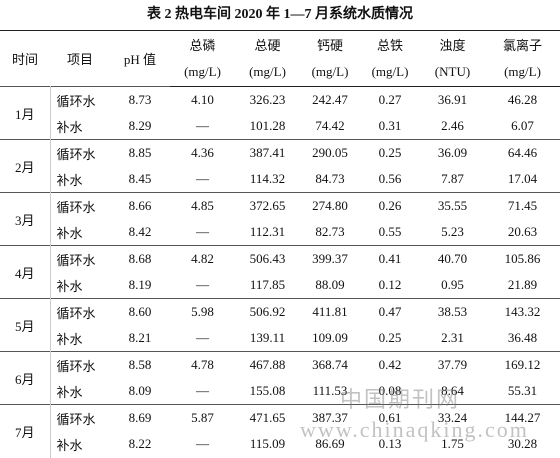  What do you see at coordinates (390, 284) in the screenshot?
I see `value-cell: 0.12` at bounding box center [390, 284].